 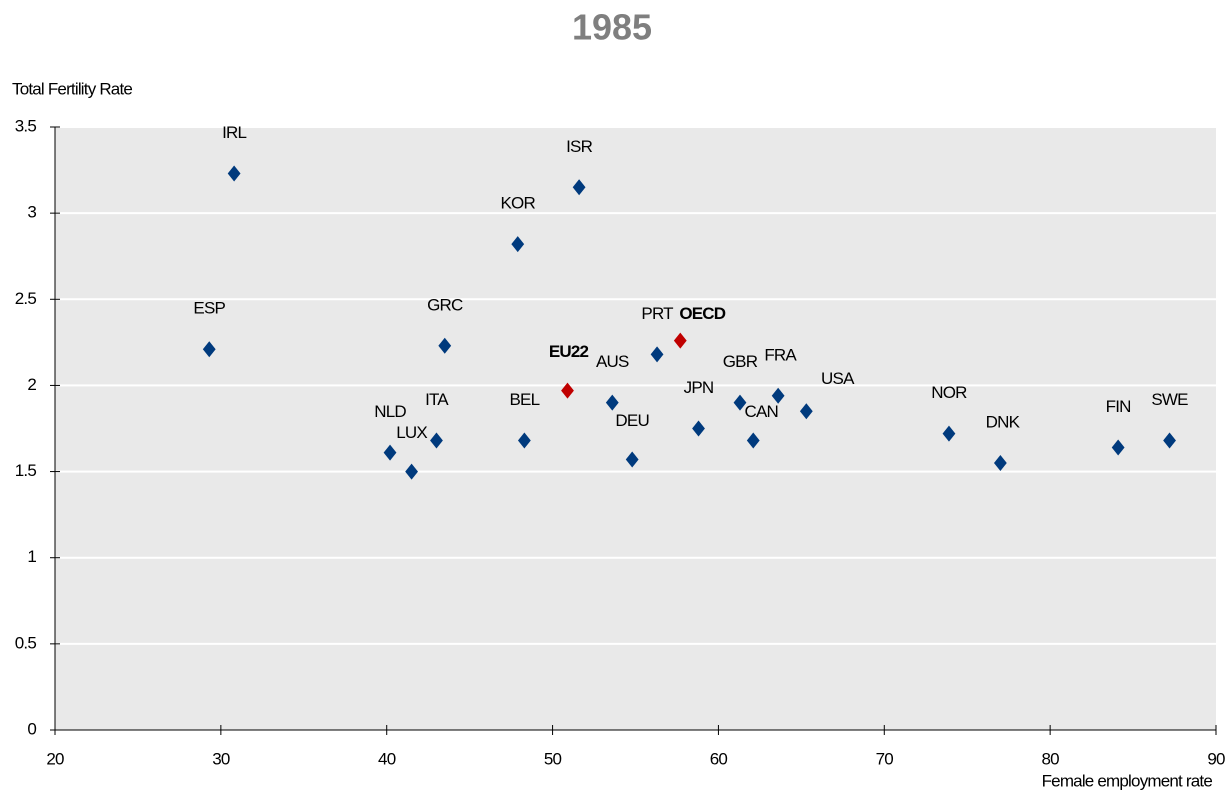 I want to click on point-label: ESP, so click(x=209, y=308).